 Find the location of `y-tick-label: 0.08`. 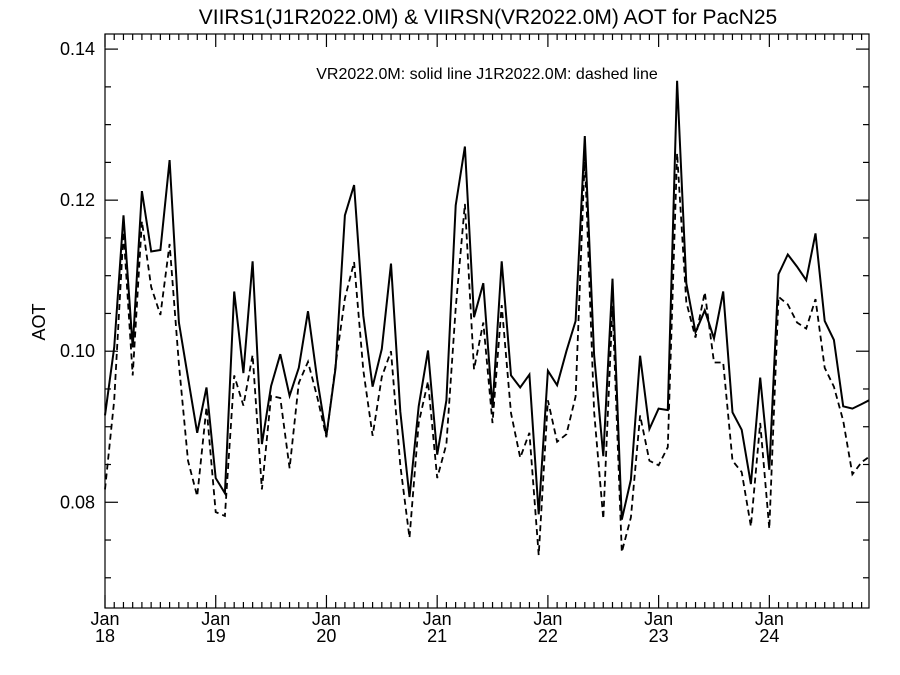

y-tick-label: 0.08 is located at coordinates (77, 502).